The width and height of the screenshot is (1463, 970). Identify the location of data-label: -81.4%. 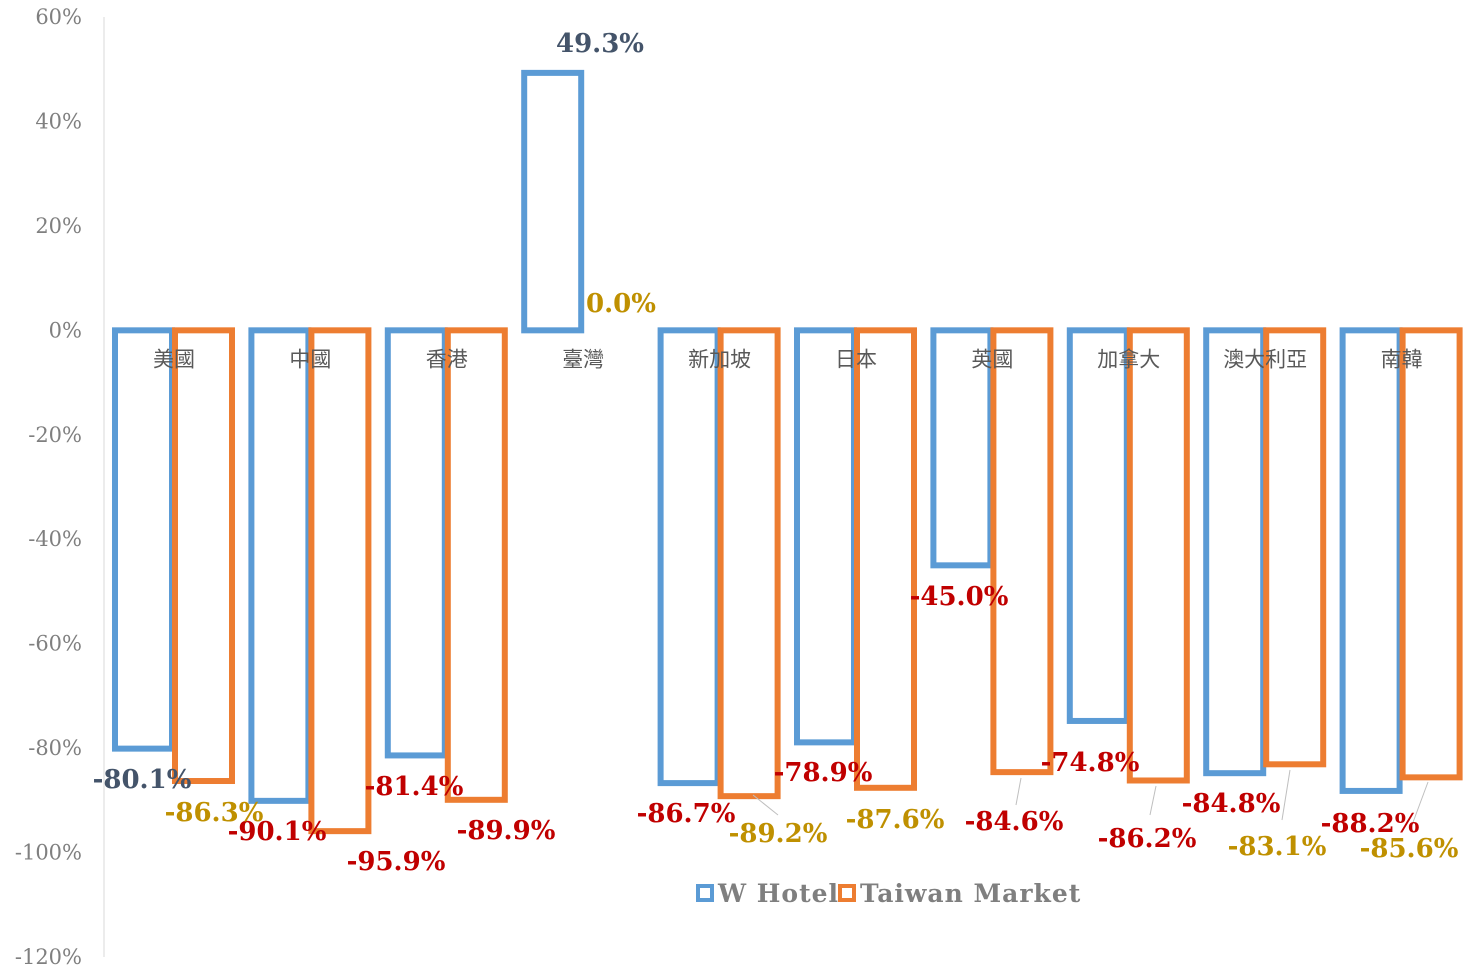
(414, 787).